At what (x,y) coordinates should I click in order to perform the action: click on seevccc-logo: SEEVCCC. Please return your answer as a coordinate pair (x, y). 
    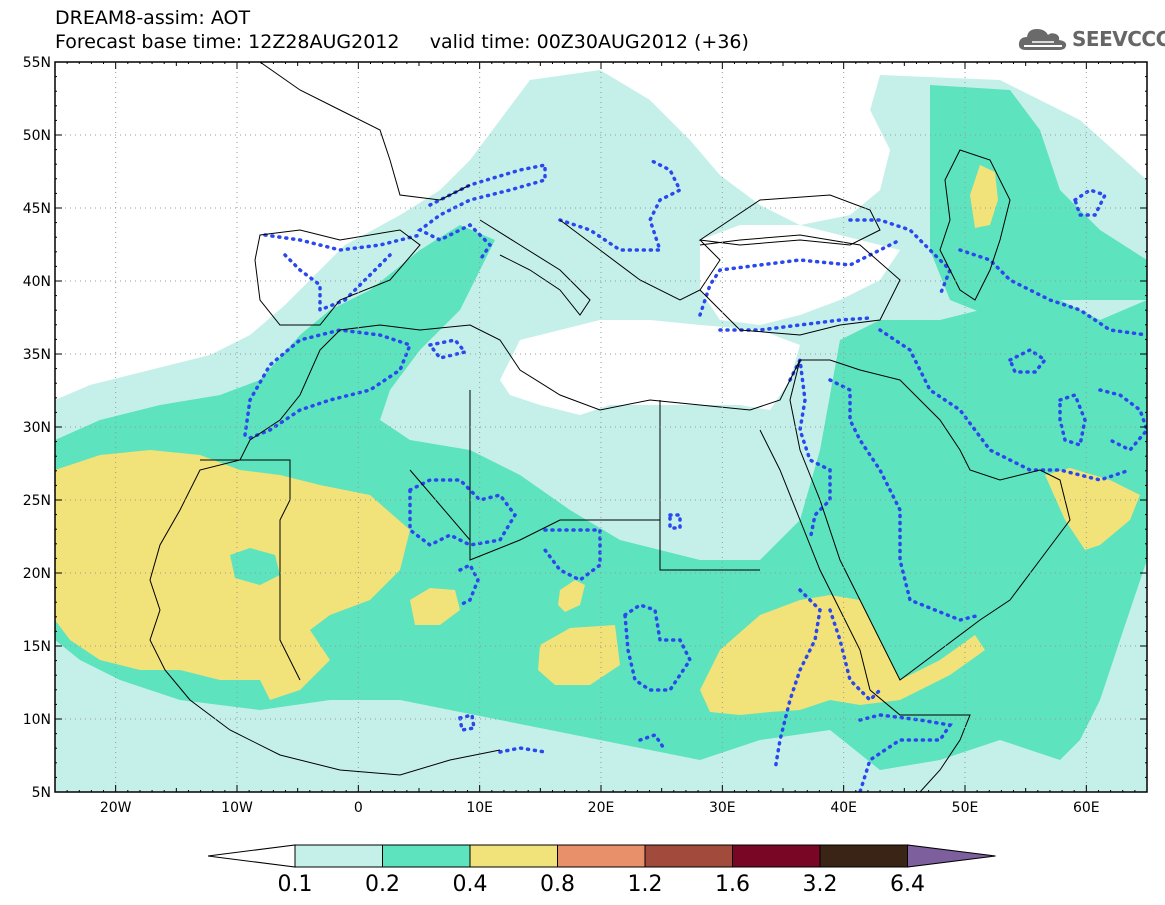
    Looking at the image, I should click on (1091, 39).